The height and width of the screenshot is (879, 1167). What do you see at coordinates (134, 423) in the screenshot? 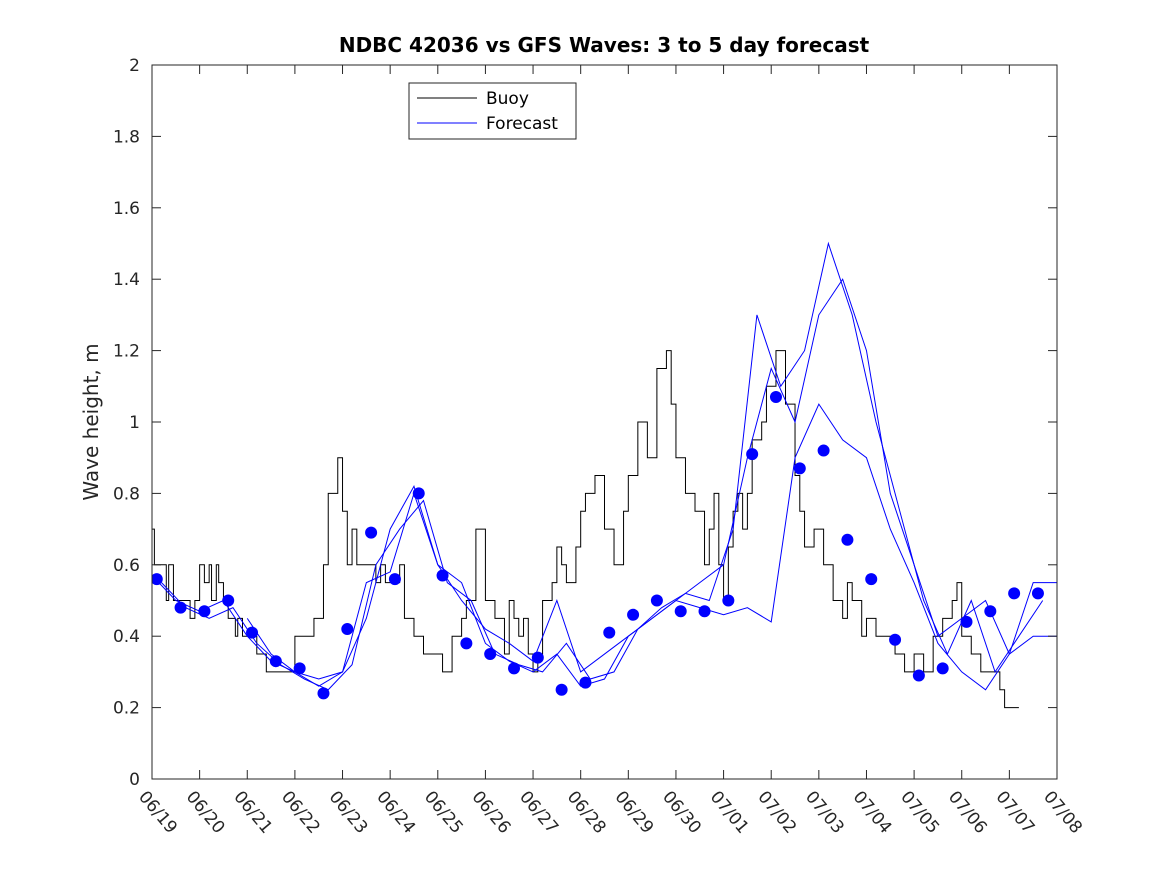
I see `y-tick-label: 1` at bounding box center [134, 423].